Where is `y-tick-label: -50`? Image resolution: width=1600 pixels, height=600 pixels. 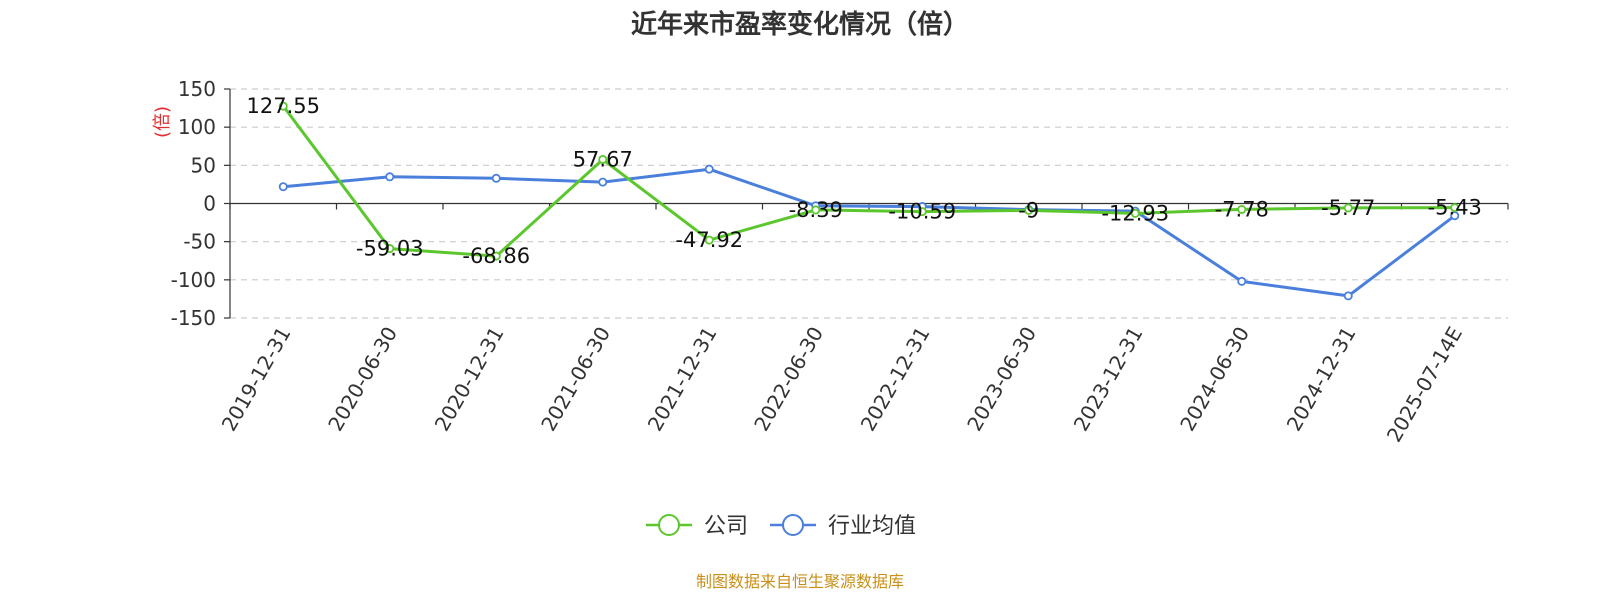
y-tick-label: -50 is located at coordinates (199, 242).